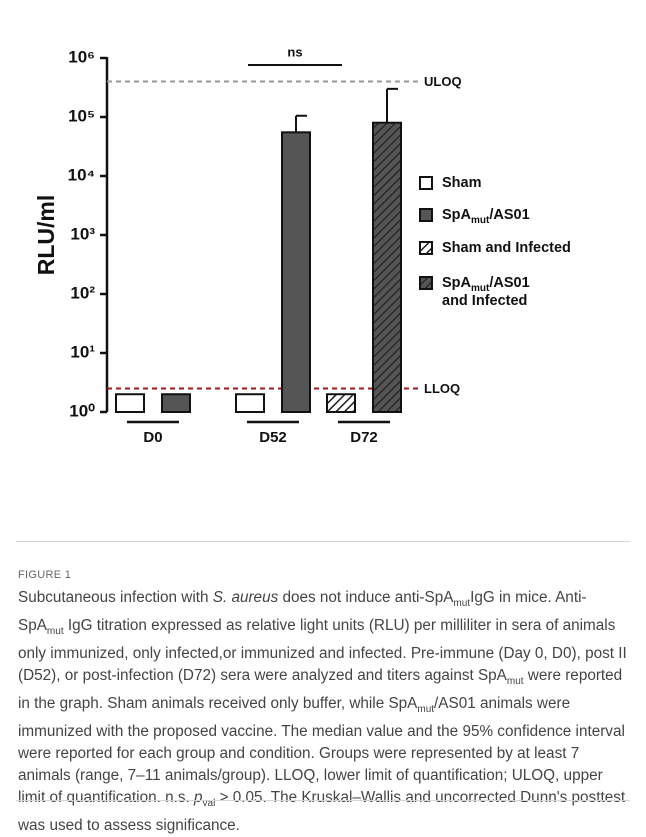 This screenshot has height=837, width=646. What do you see at coordinates (364, 437) in the screenshot?
I see `x-tick-label: D72` at bounding box center [364, 437].